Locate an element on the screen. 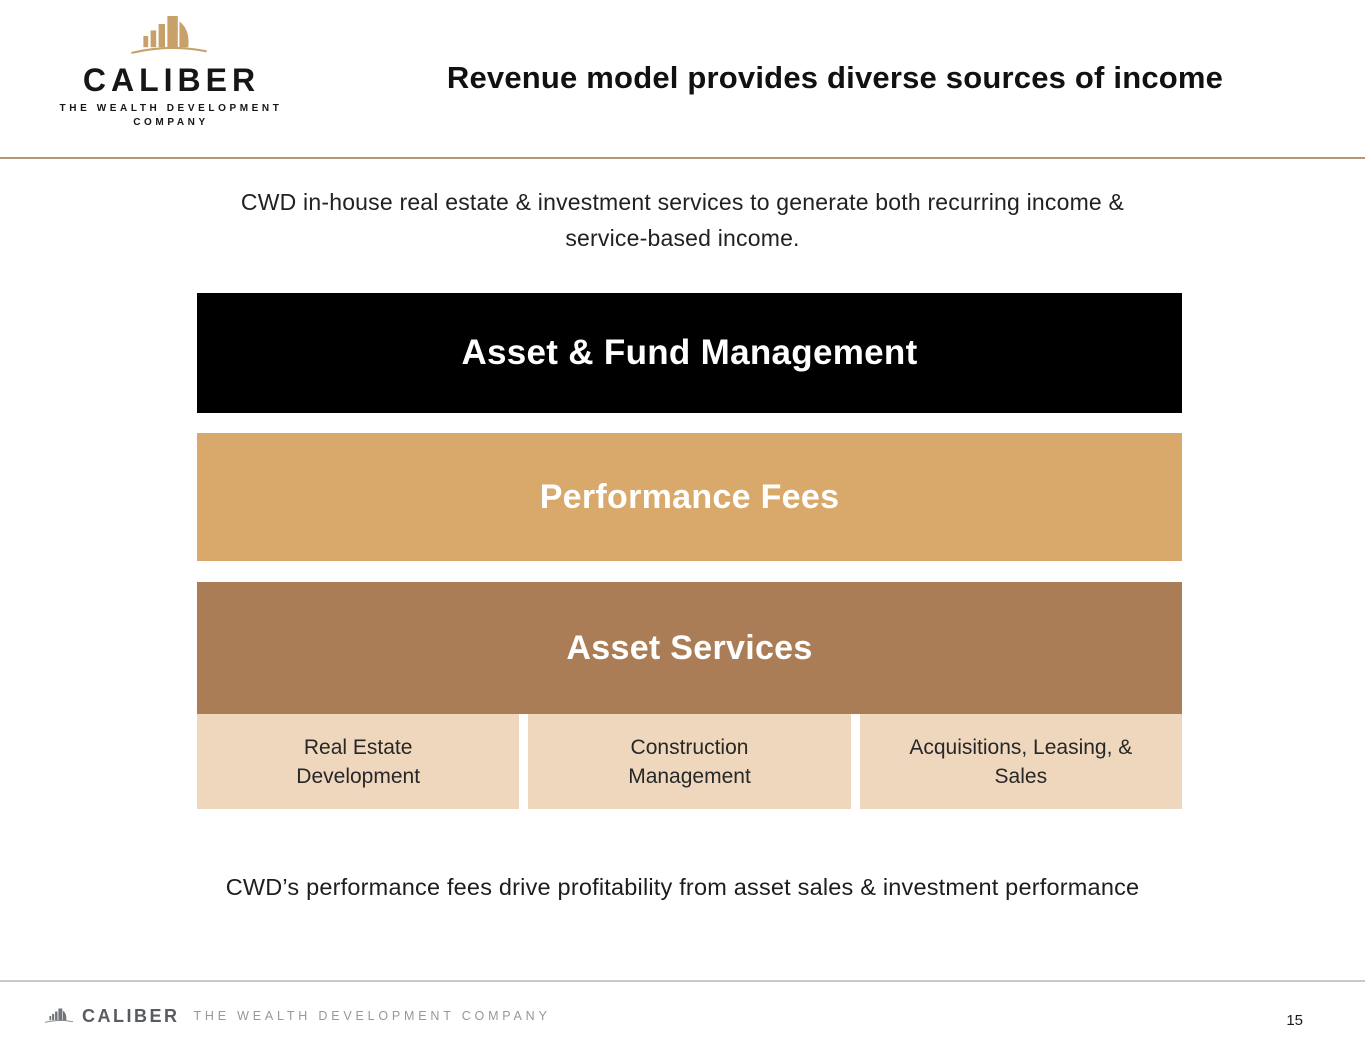  bar-asset-services: Asset Services is located at coordinates (689, 648).